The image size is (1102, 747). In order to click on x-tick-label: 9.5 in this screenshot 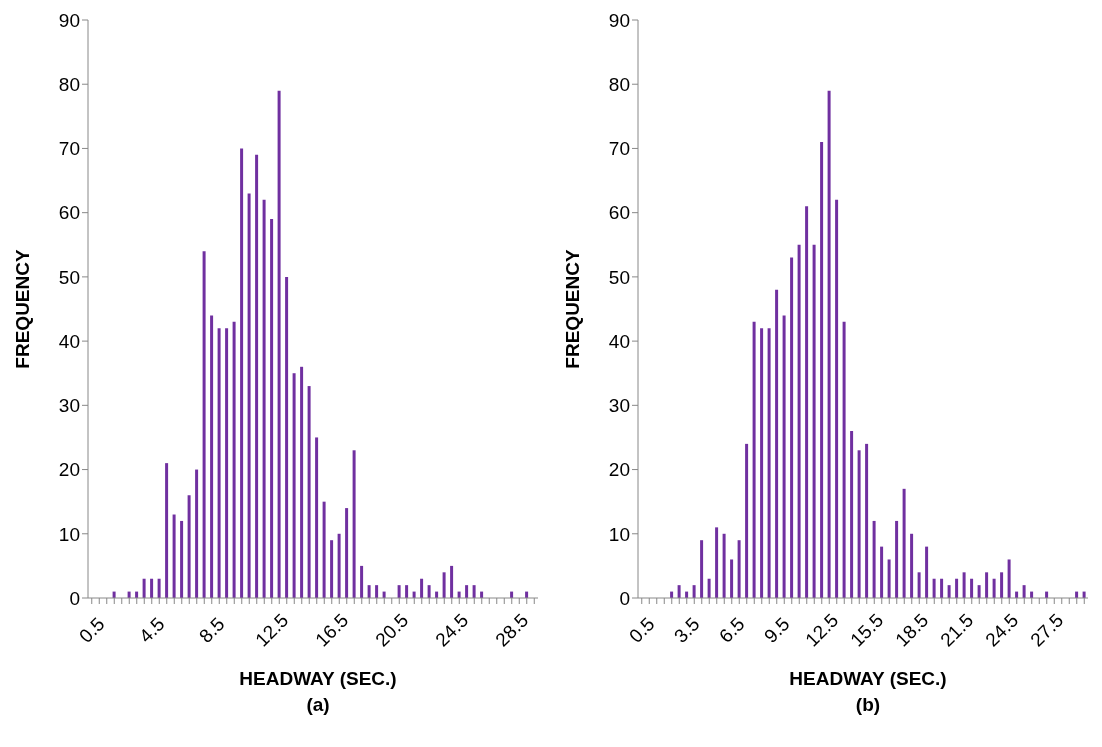, I will do `click(776, 630)`.